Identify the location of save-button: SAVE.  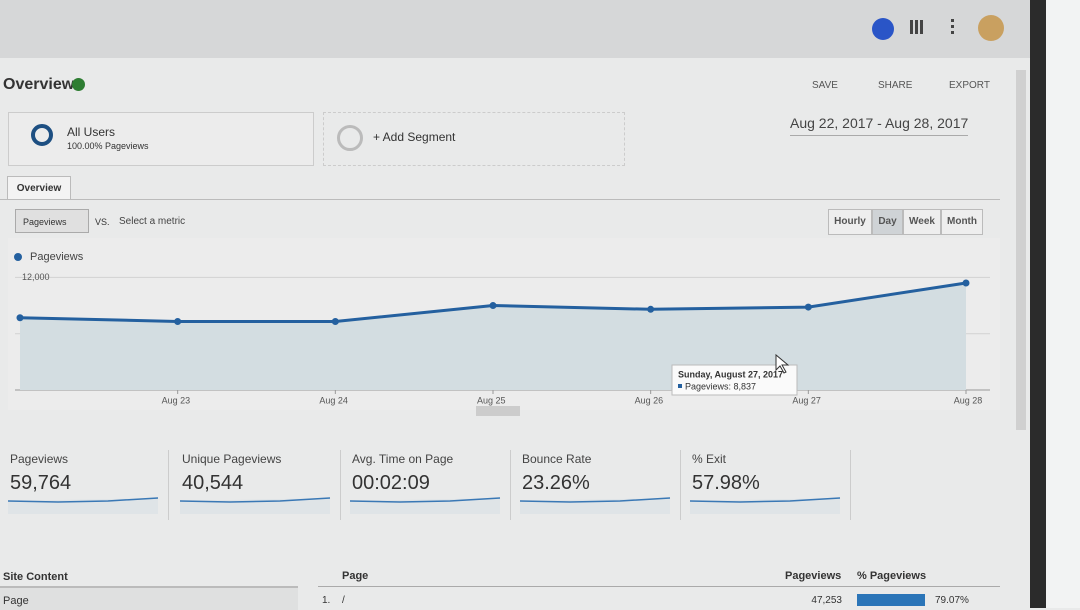
(825, 85).